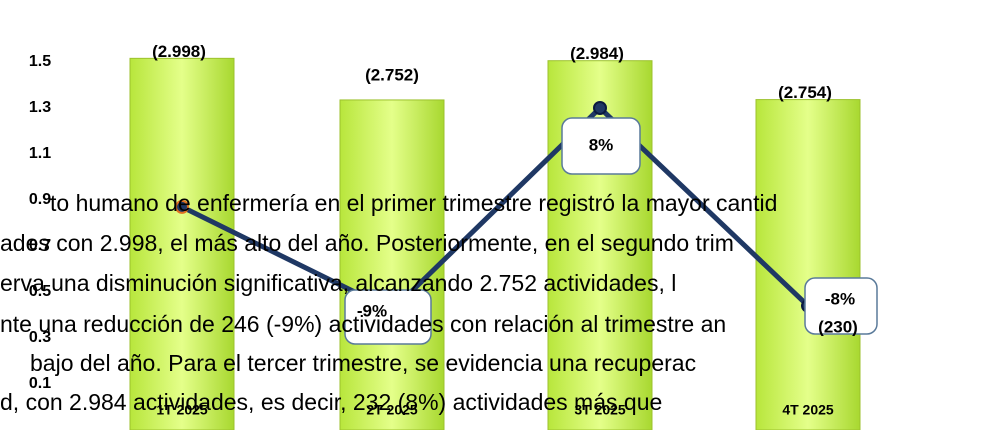 The width and height of the screenshot is (995, 430). Describe the element at coordinates (40, 107) in the screenshot. I see `y-tick-label: 1.3` at that location.